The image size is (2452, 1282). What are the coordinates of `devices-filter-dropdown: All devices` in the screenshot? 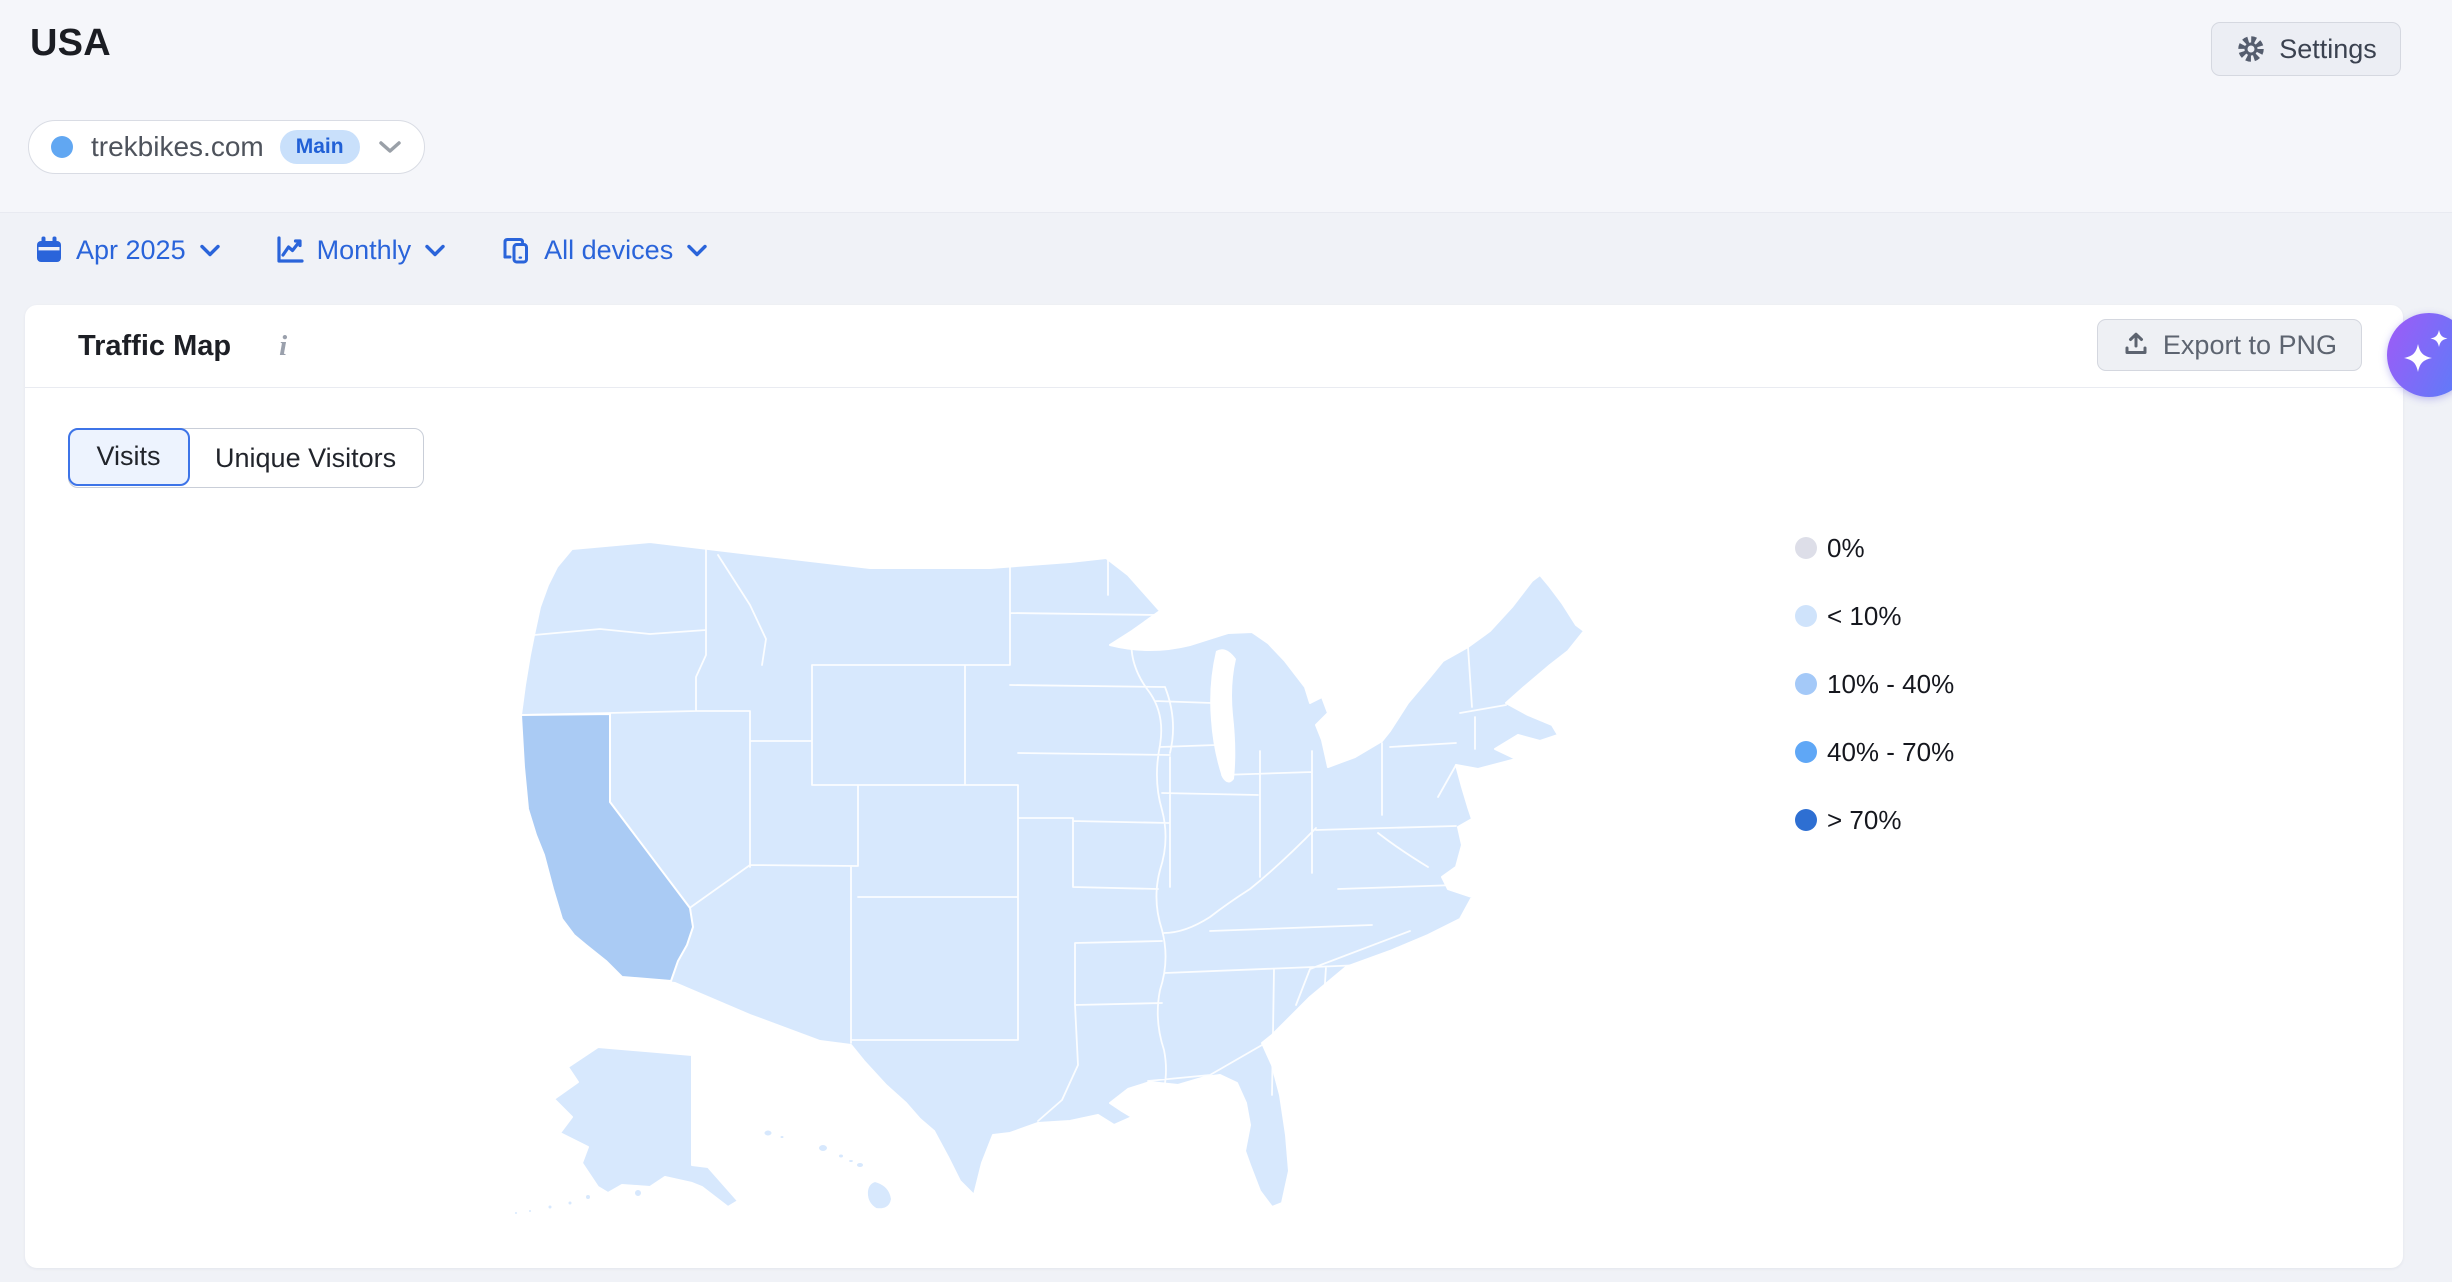 It's located at (603, 250).